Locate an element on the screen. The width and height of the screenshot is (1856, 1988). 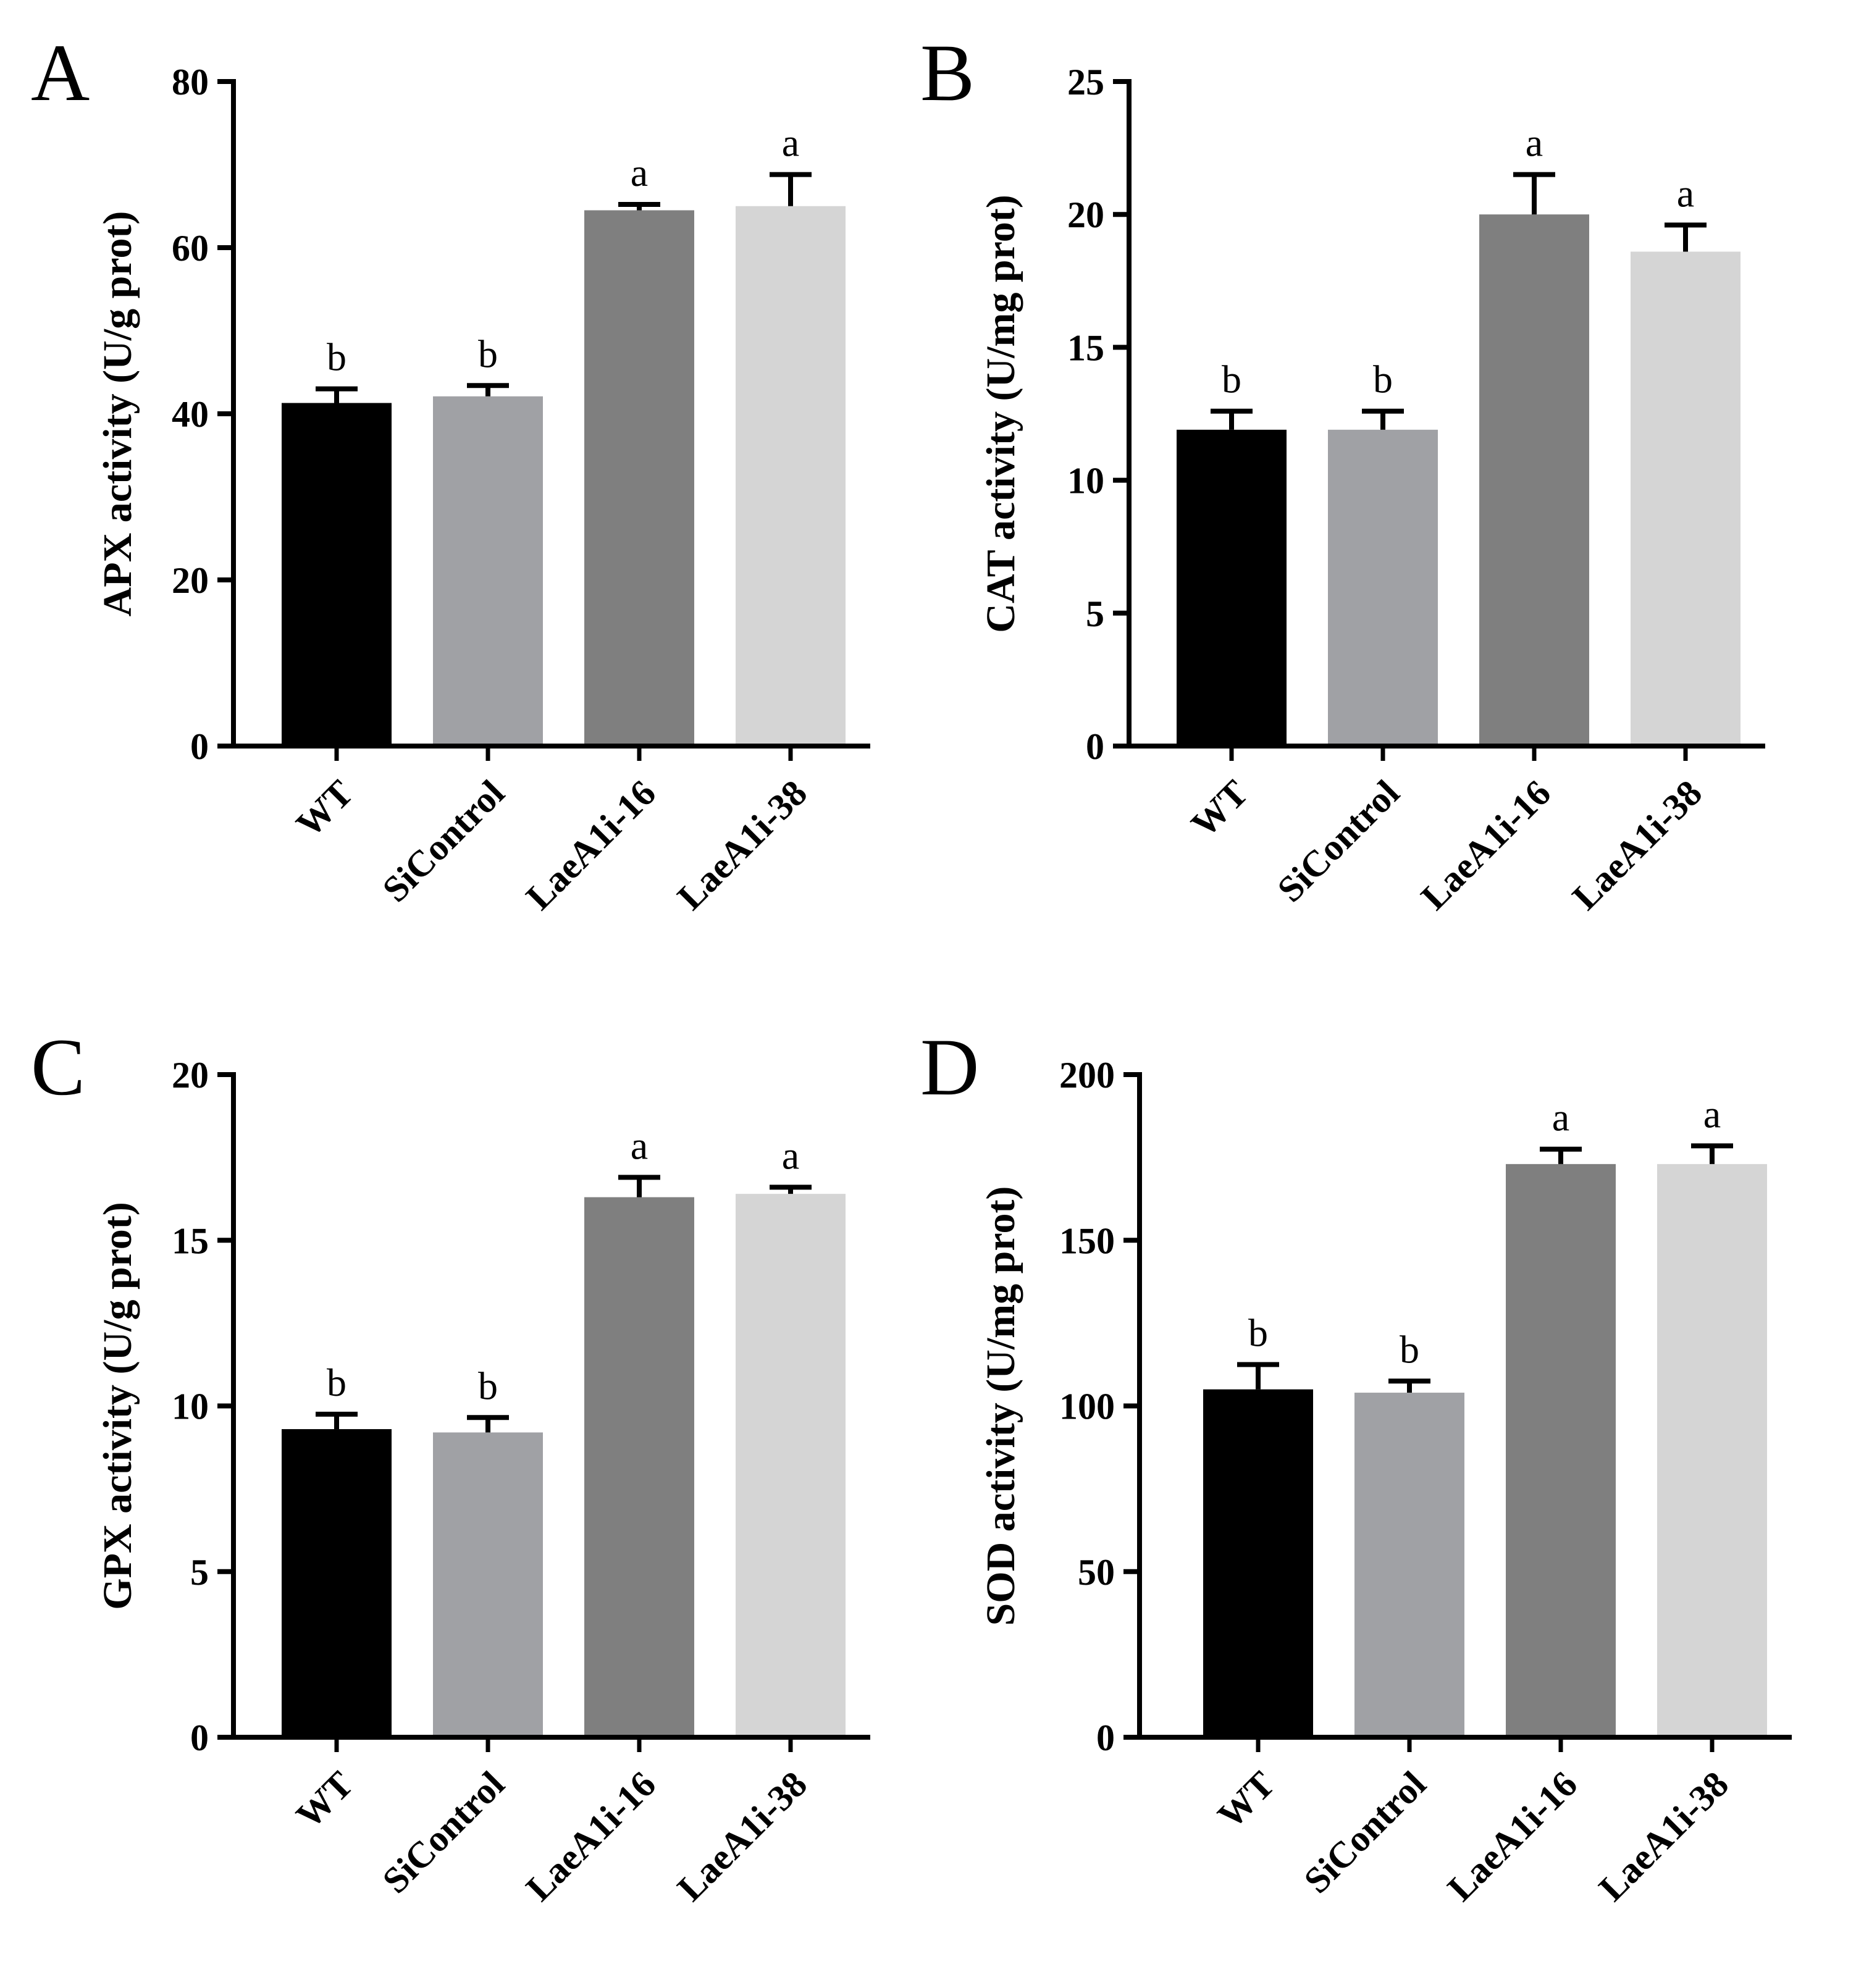
y-axis-label: CAT activity (U/mg prot) is located at coordinates (1000, 413).